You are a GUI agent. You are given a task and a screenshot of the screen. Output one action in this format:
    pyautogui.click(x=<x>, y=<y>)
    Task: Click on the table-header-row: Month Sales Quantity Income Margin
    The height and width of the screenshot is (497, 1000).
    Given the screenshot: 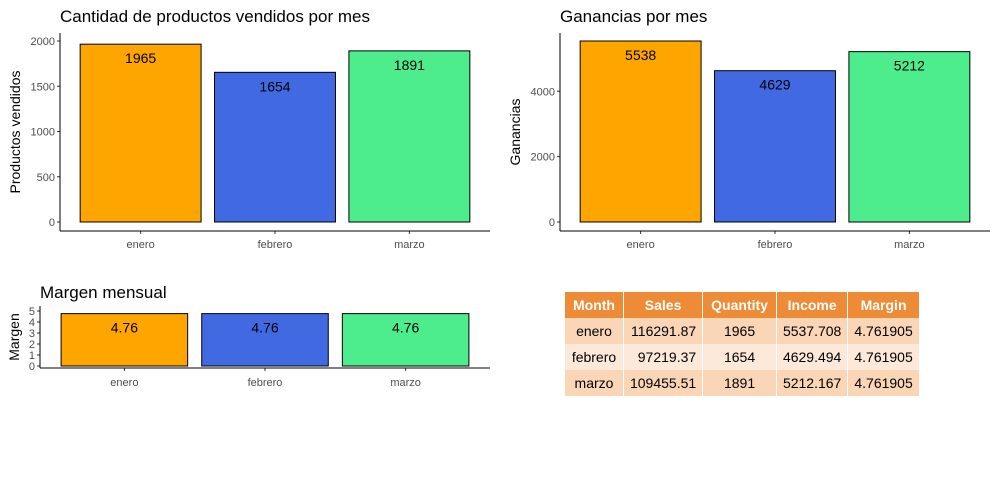 What is the action you would take?
    pyautogui.click(x=742, y=305)
    